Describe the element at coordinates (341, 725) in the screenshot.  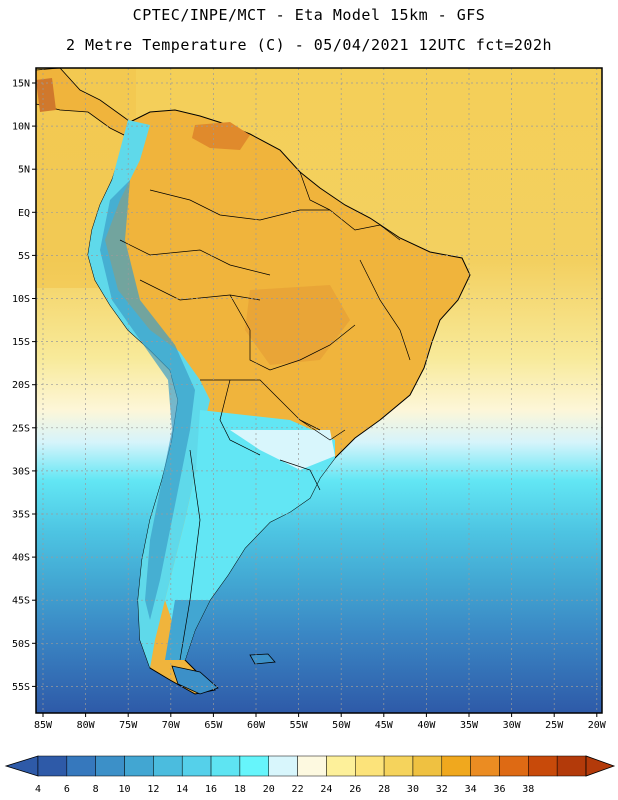
I see `lon-label: 50W` at that location.